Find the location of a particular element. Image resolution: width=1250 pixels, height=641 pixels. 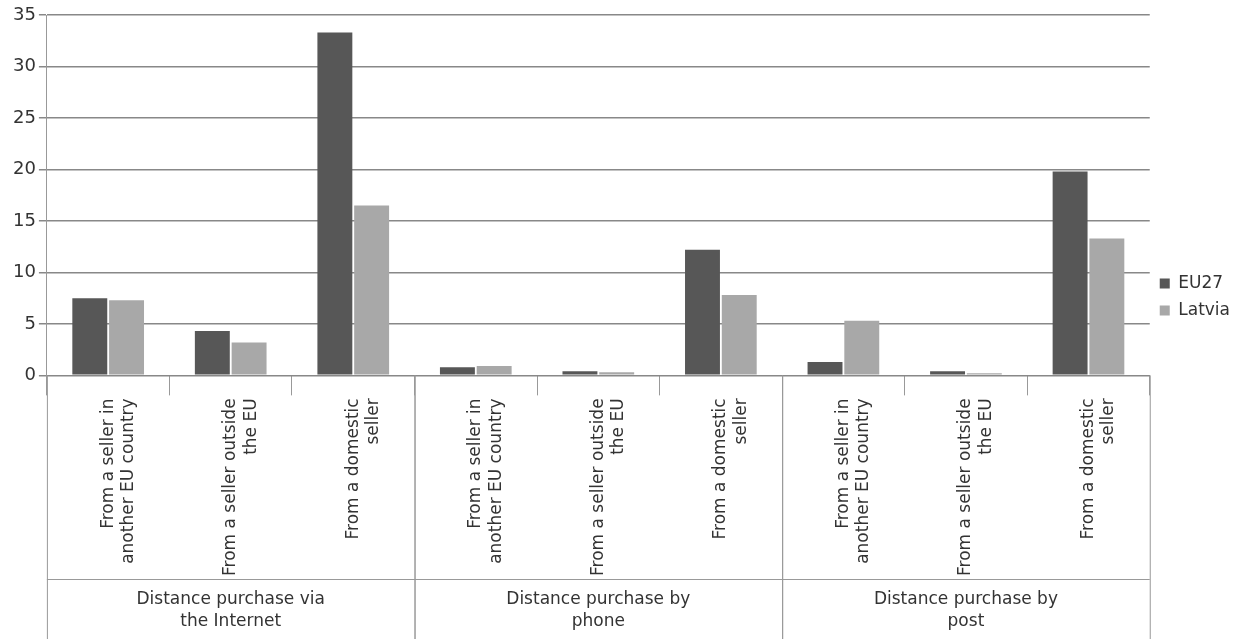

y-tick-label: 10 is located at coordinates (24, 271).